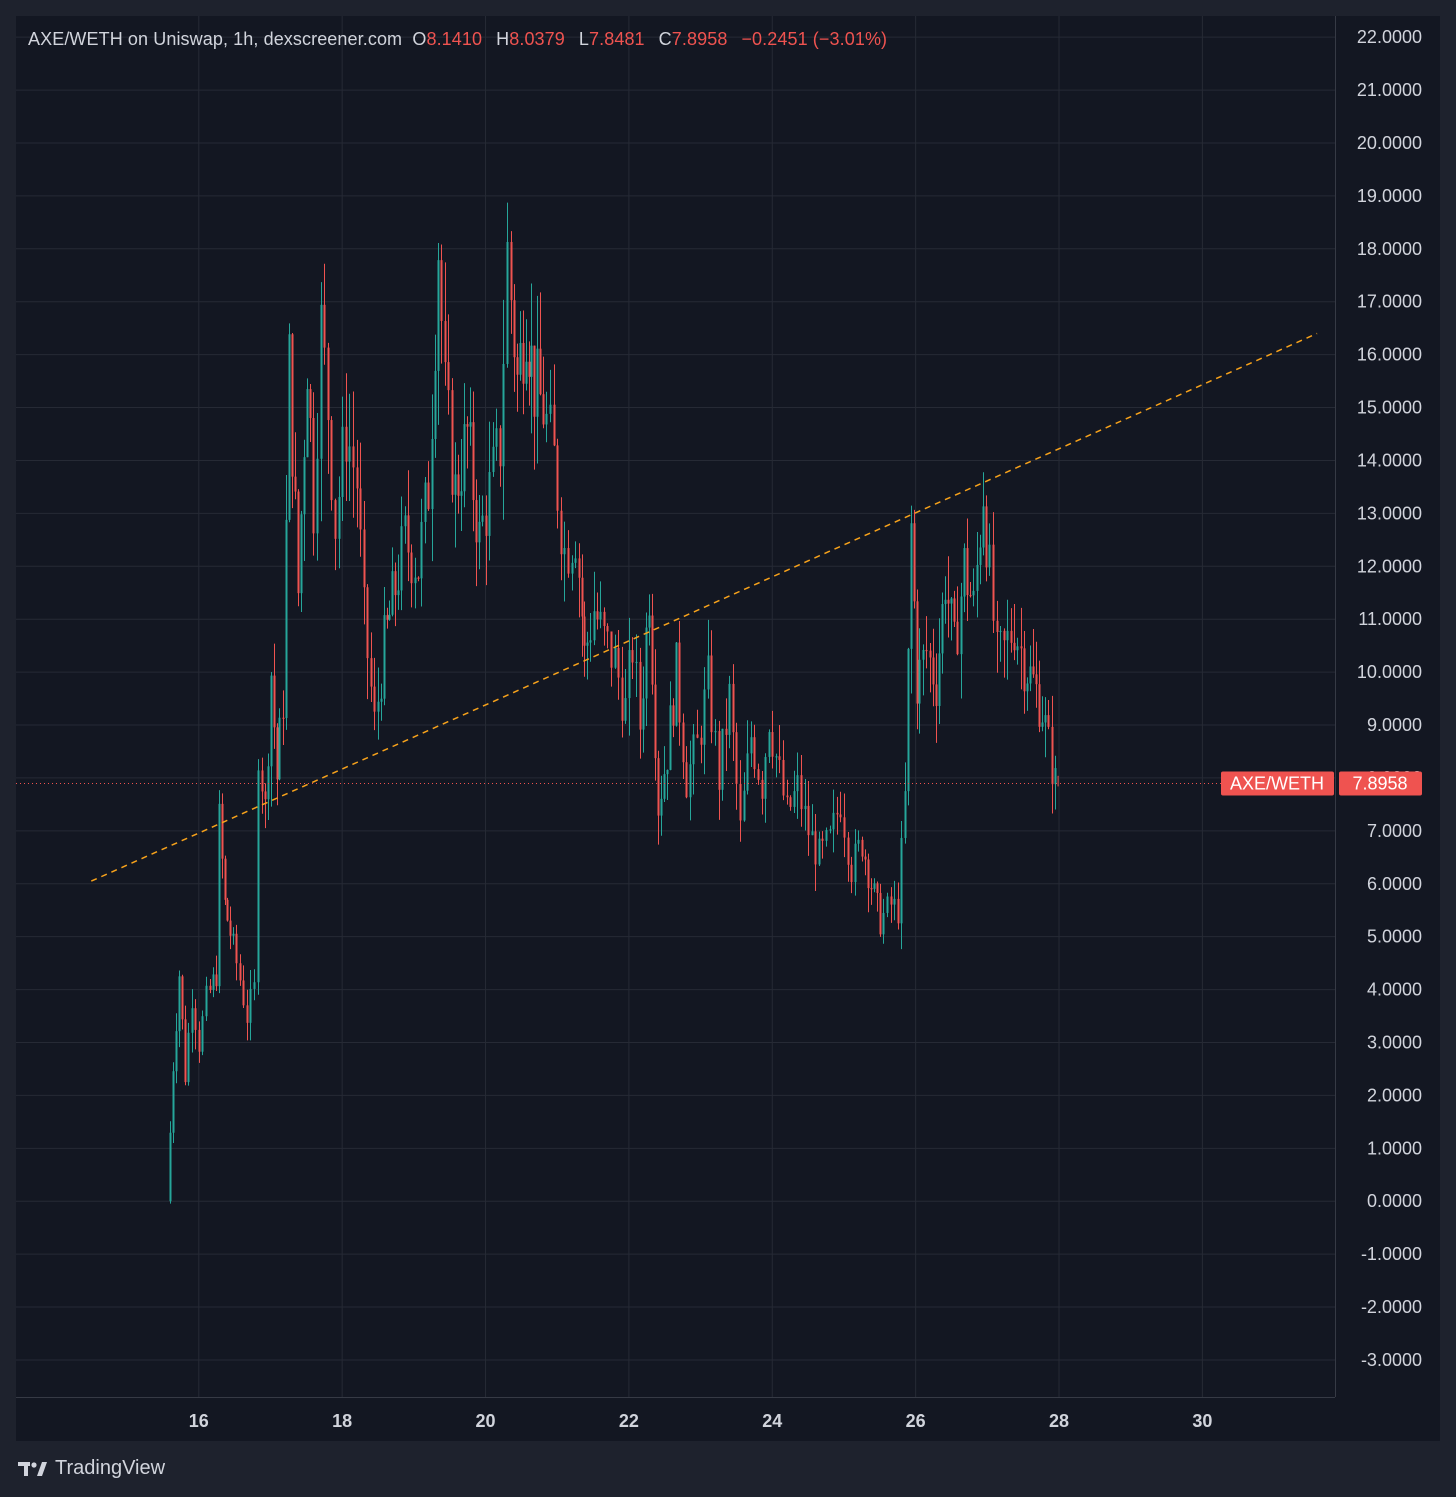 This screenshot has width=1456, height=1497. I want to click on y-tick-label: -2.0000, so click(1391, 1307).